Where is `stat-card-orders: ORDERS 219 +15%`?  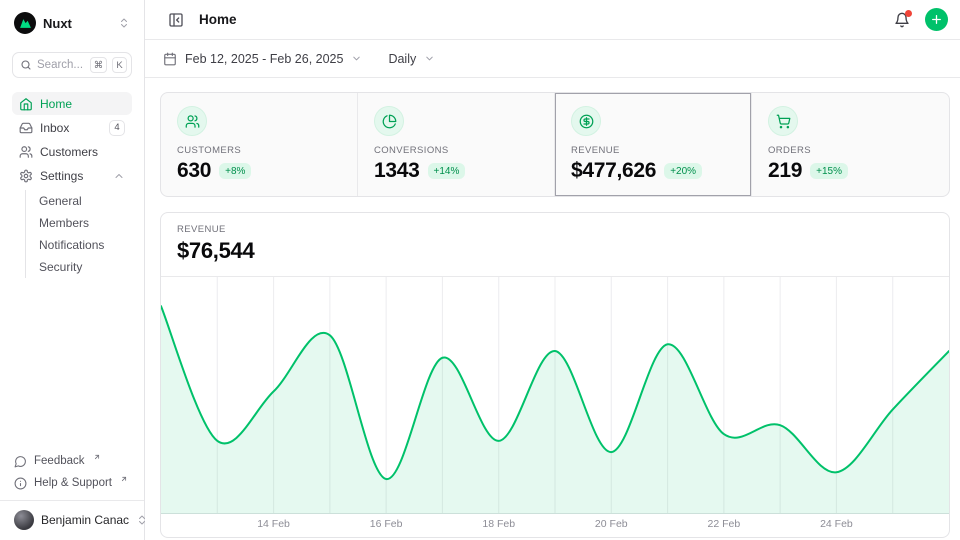
stat-card-orders: ORDERS 219 +15% is located at coordinates (850, 144).